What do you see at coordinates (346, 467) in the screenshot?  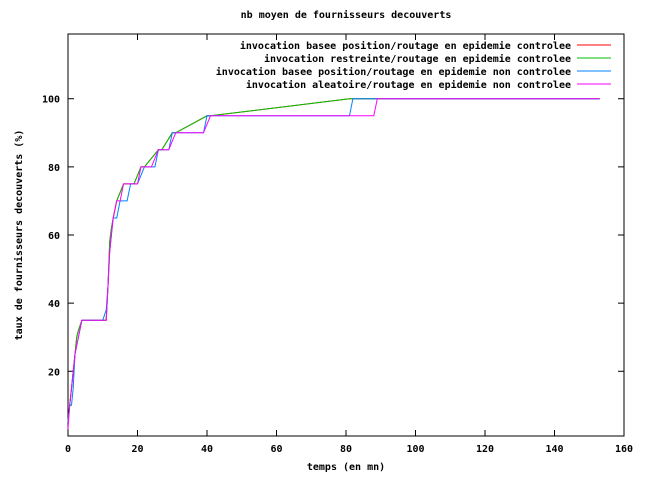 I see `x-axis-label: temps (en mn)` at bounding box center [346, 467].